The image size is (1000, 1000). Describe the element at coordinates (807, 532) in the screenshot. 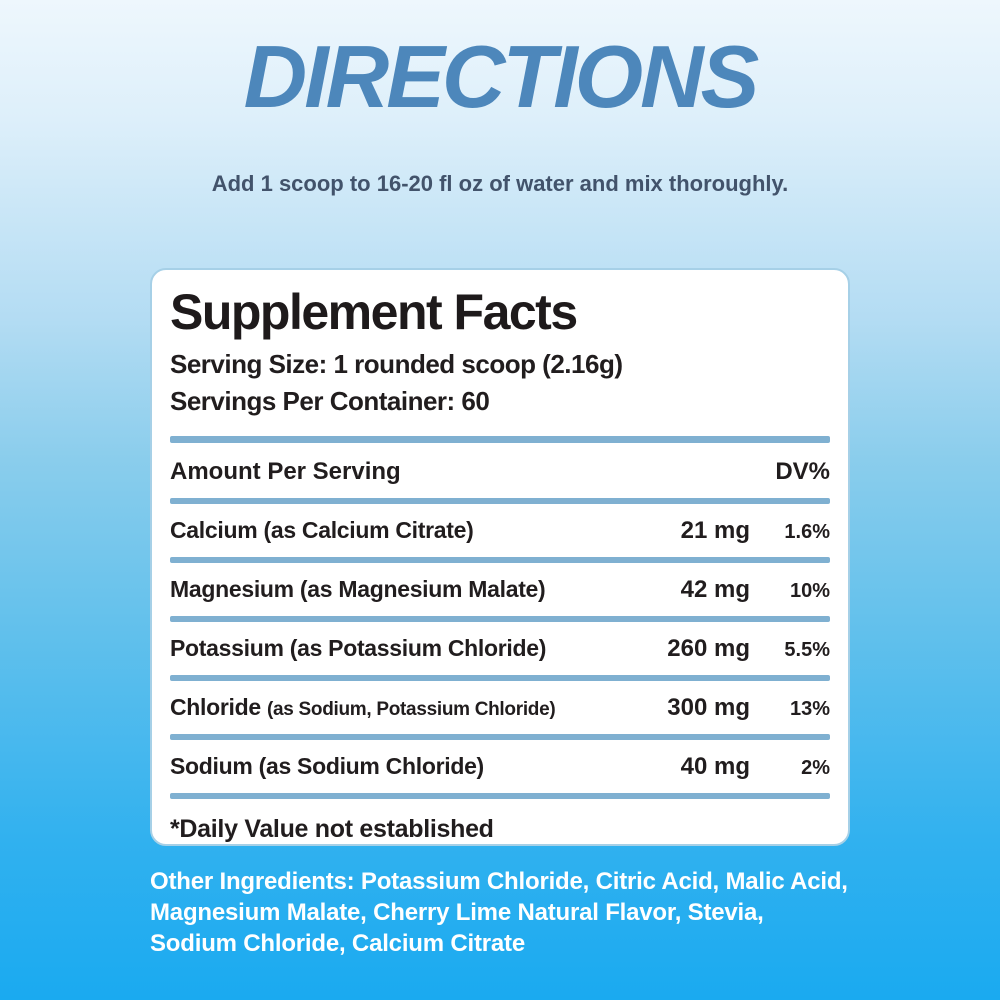

I see `nutrient-dv: 1.6%` at that location.